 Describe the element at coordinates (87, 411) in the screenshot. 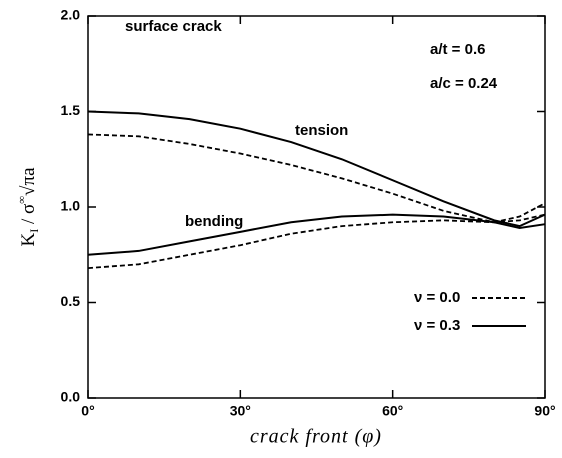

I see `x-tick-label: 0°` at that location.